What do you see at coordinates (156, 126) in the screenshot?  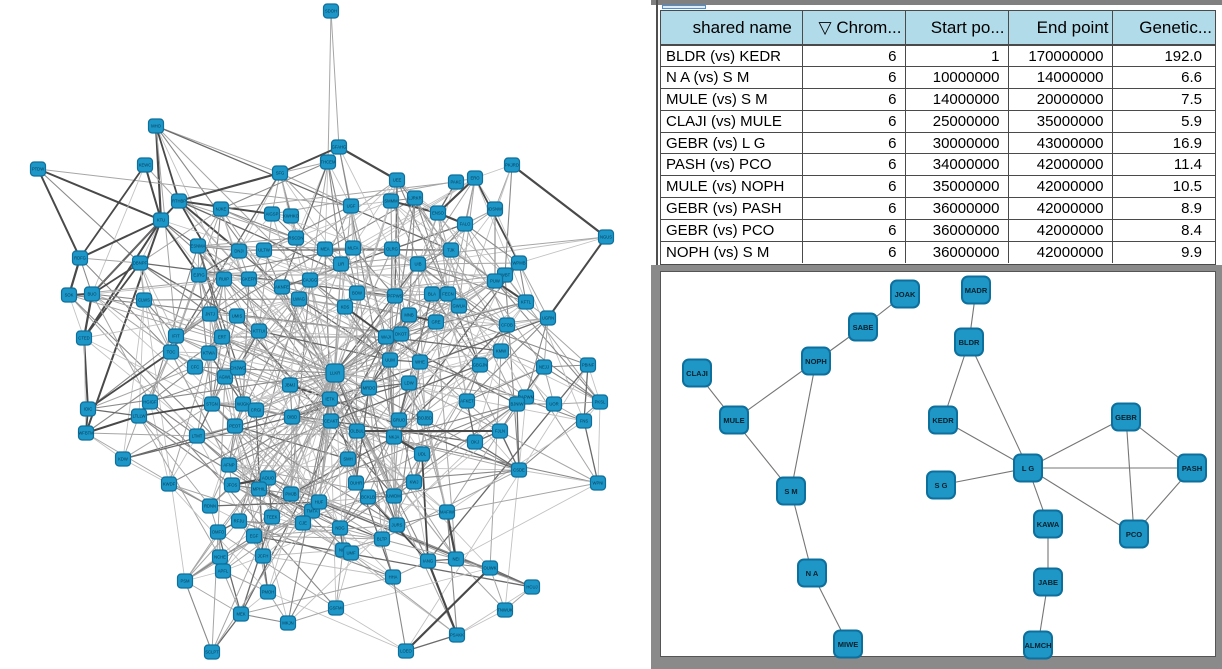 I see `svg-text: MHO` at bounding box center [156, 126].